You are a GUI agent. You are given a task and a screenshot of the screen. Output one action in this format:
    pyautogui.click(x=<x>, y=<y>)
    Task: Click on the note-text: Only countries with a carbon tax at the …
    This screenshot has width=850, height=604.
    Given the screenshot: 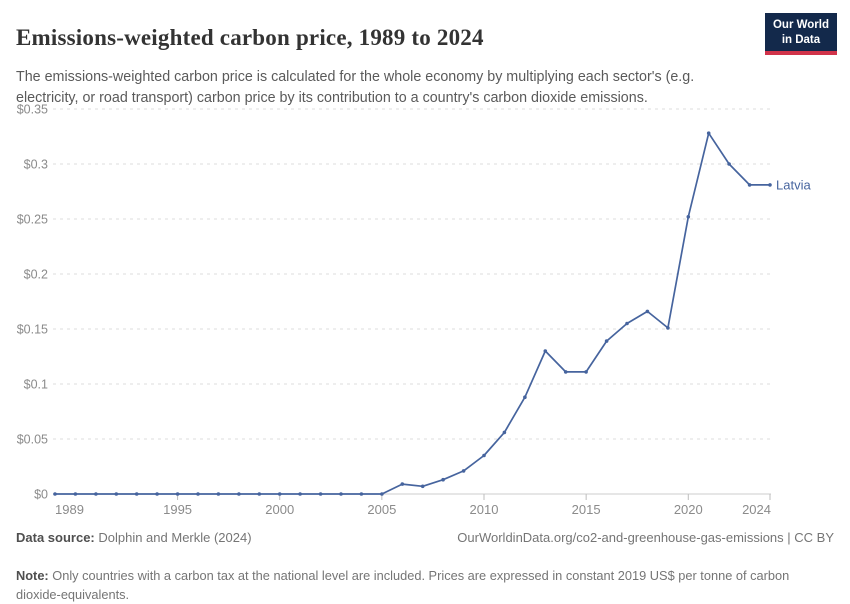 What is the action you would take?
    pyautogui.click(x=403, y=584)
    